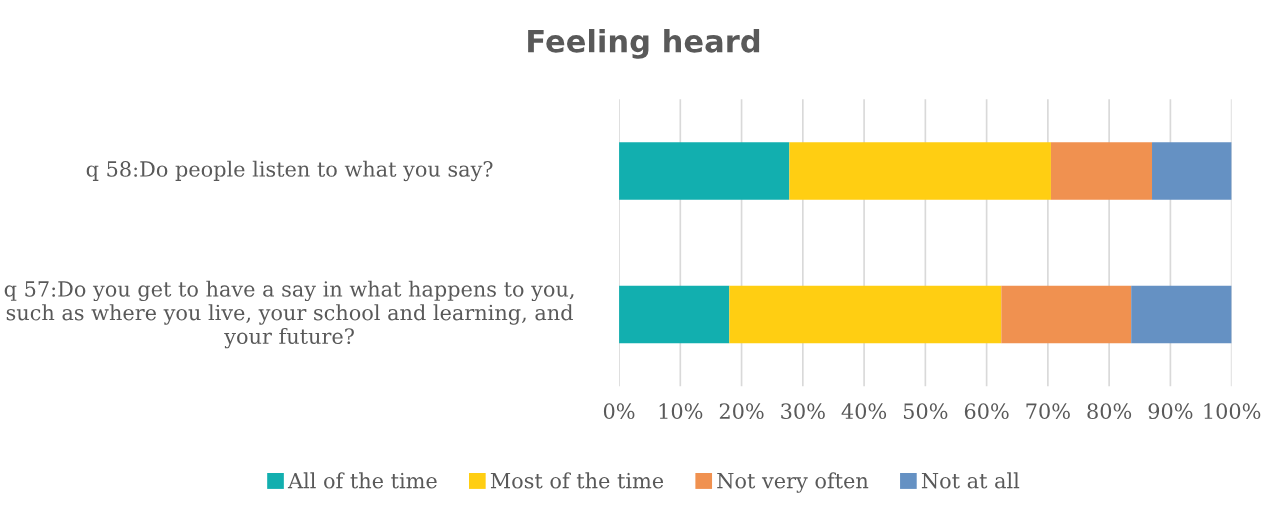 Image resolution: width=1287 pixels, height=522 pixels. I want to click on x-tick-label: 100%, so click(1232, 411).